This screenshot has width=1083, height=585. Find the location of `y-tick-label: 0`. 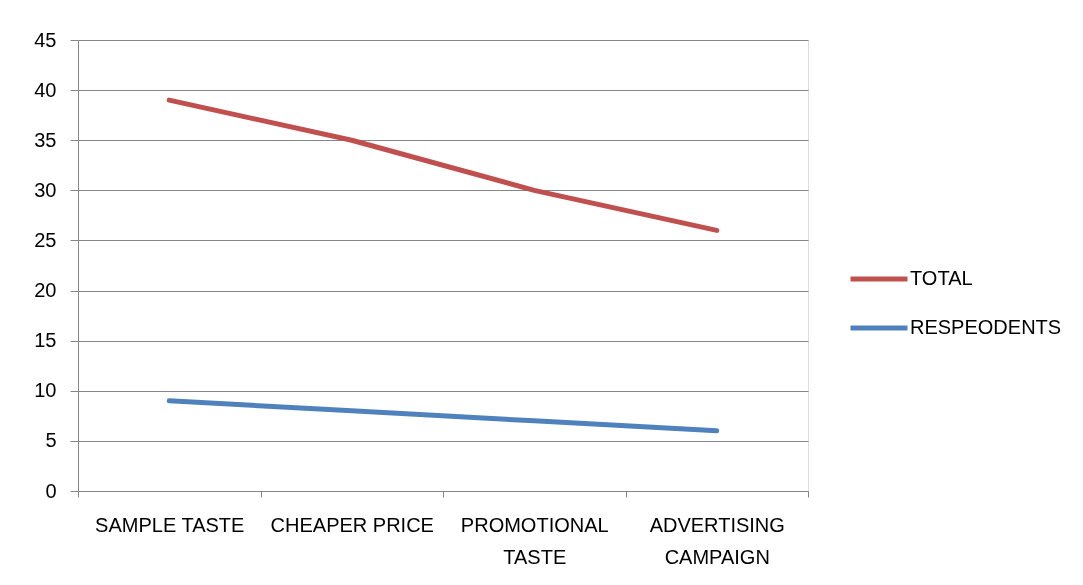

y-tick-label: 0 is located at coordinates (51, 490).